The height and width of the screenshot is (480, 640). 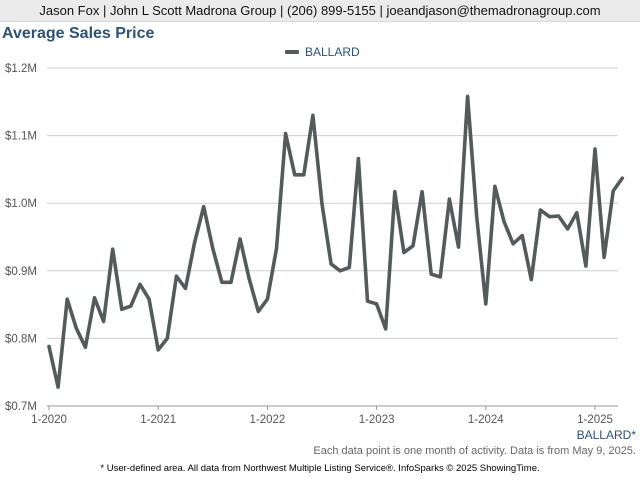 I want to click on x-tick-label: 1-2023, so click(x=377, y=420).